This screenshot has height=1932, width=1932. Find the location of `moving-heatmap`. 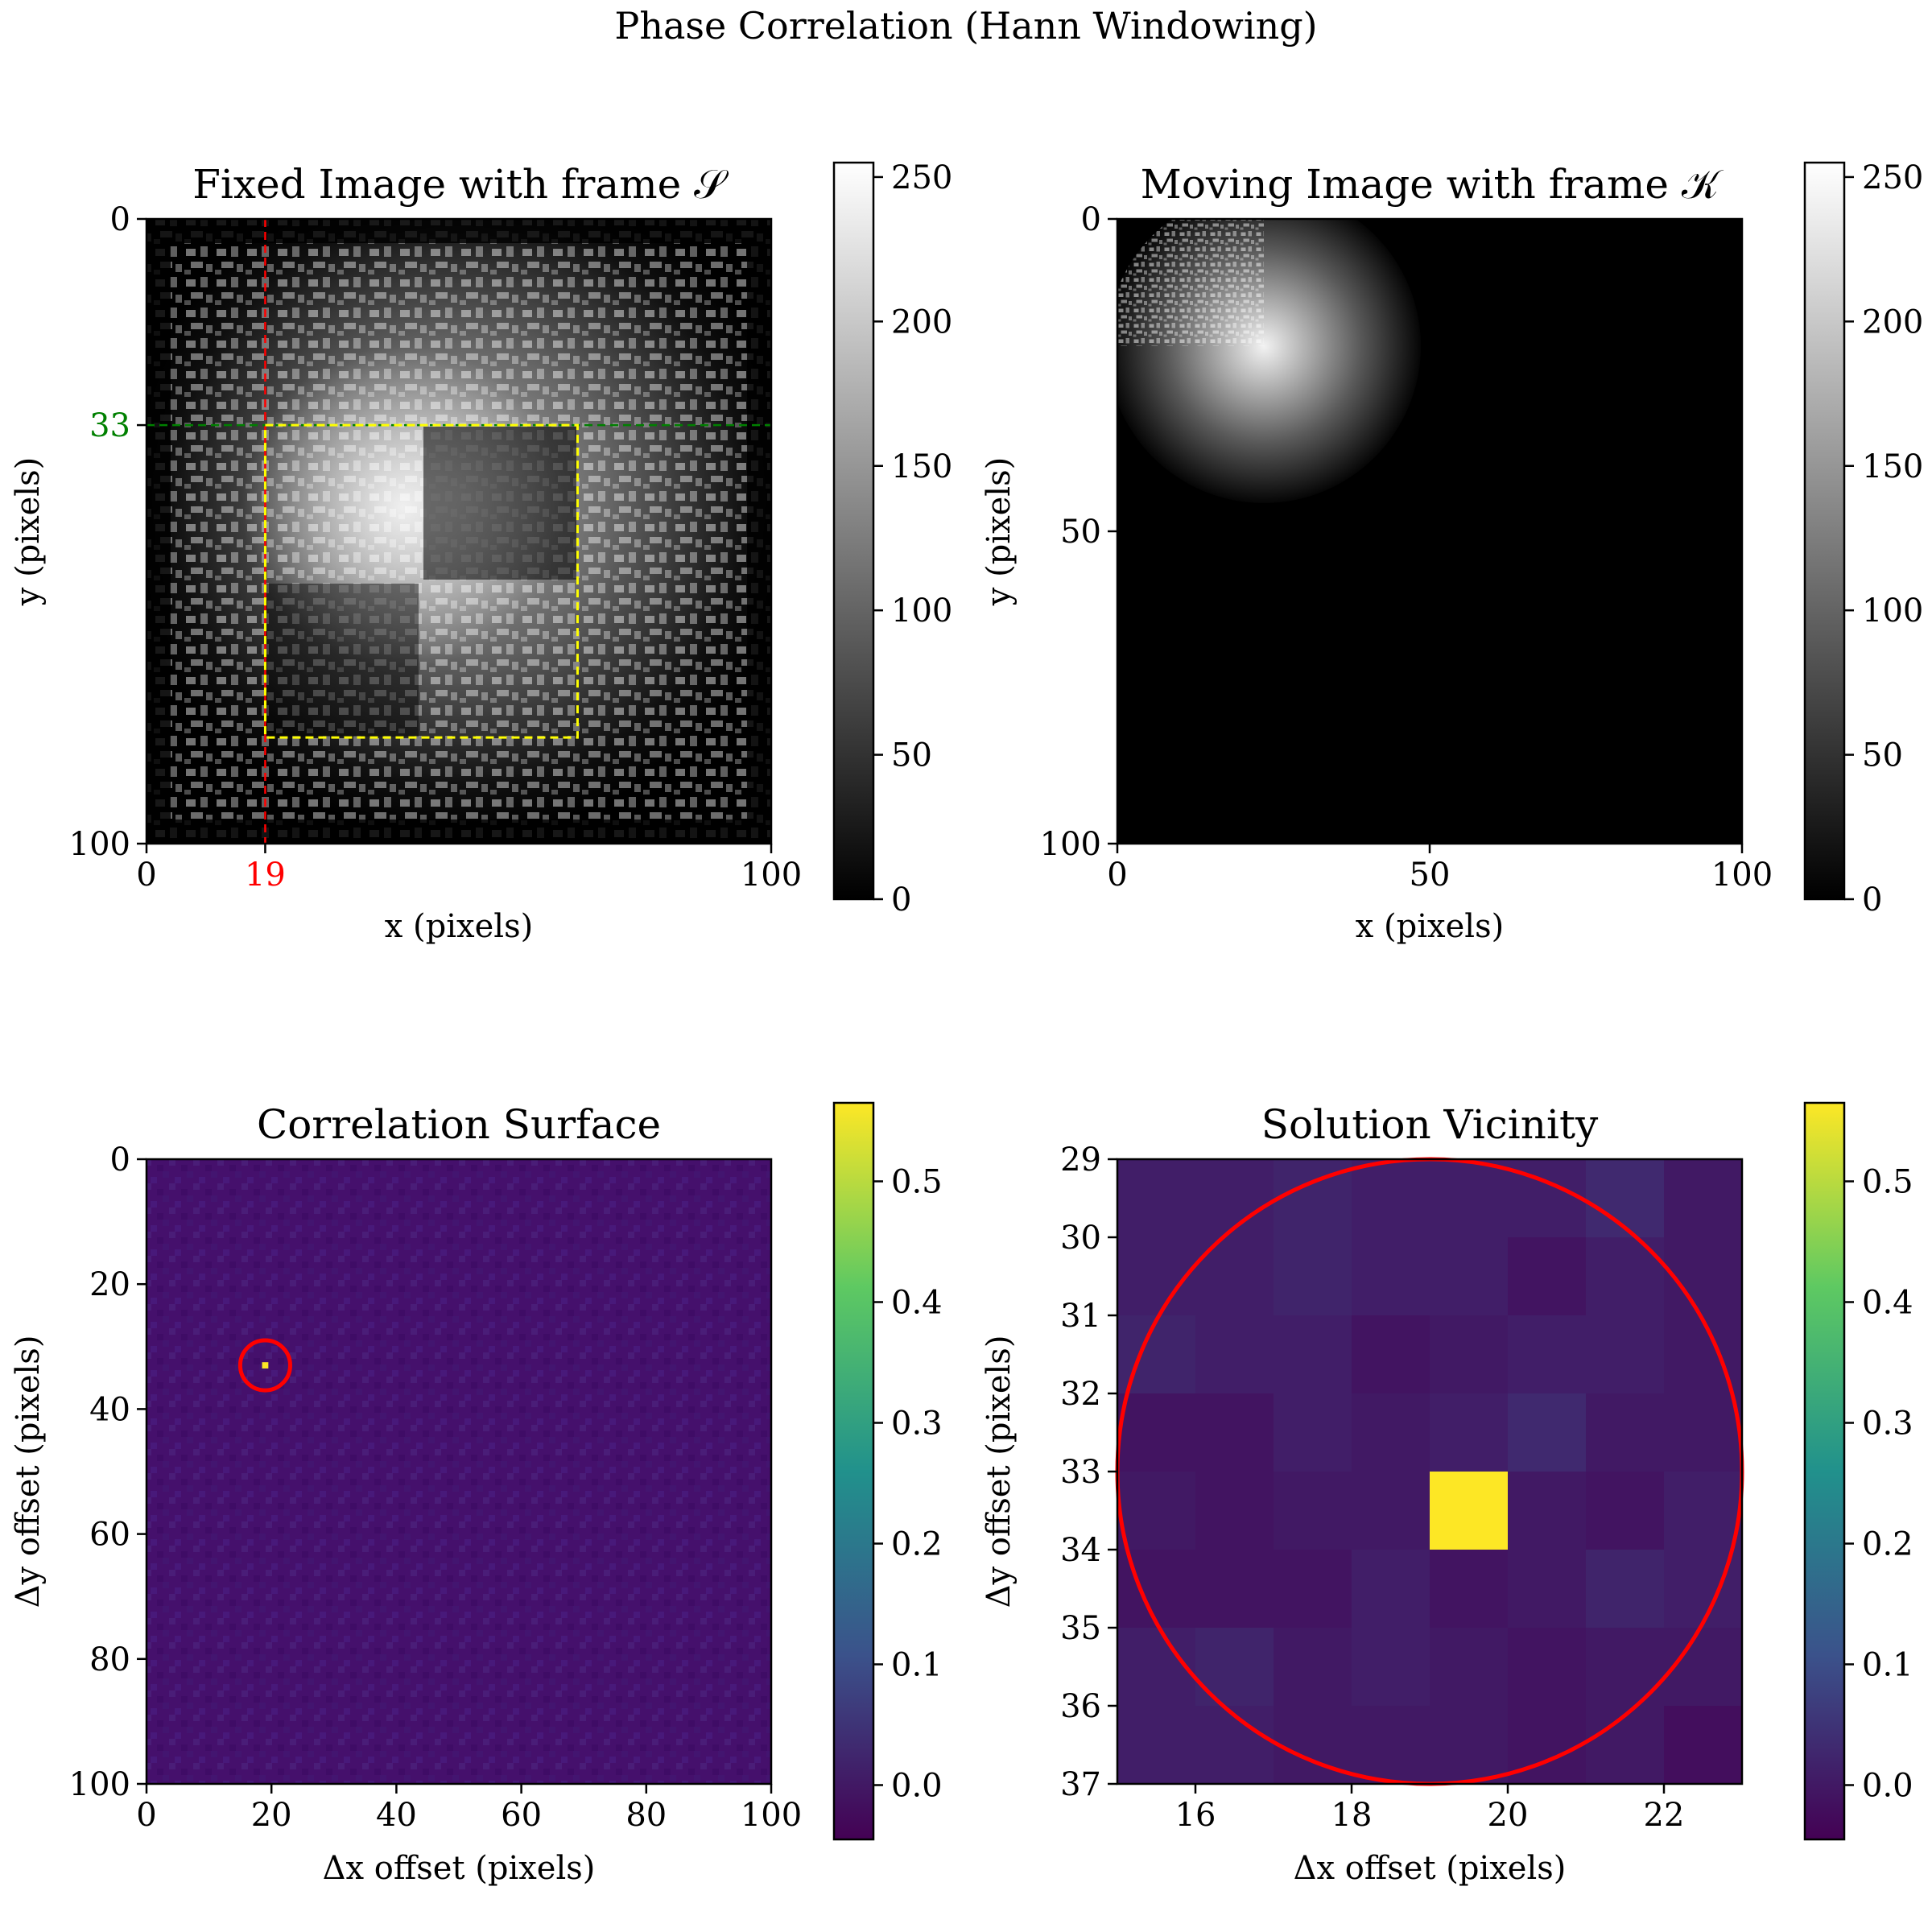

moving-heatmap is located at coordinates (1429, 531).